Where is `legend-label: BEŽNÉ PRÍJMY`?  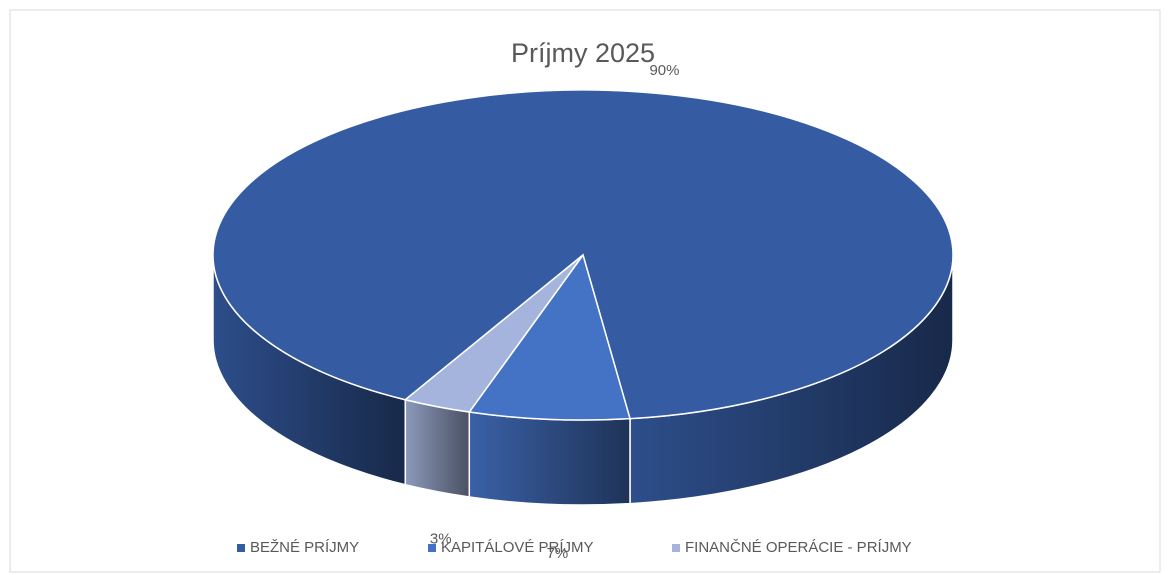 legend-label: BEŽNÉ PRÍJMY is located at coordinates (304, 547).